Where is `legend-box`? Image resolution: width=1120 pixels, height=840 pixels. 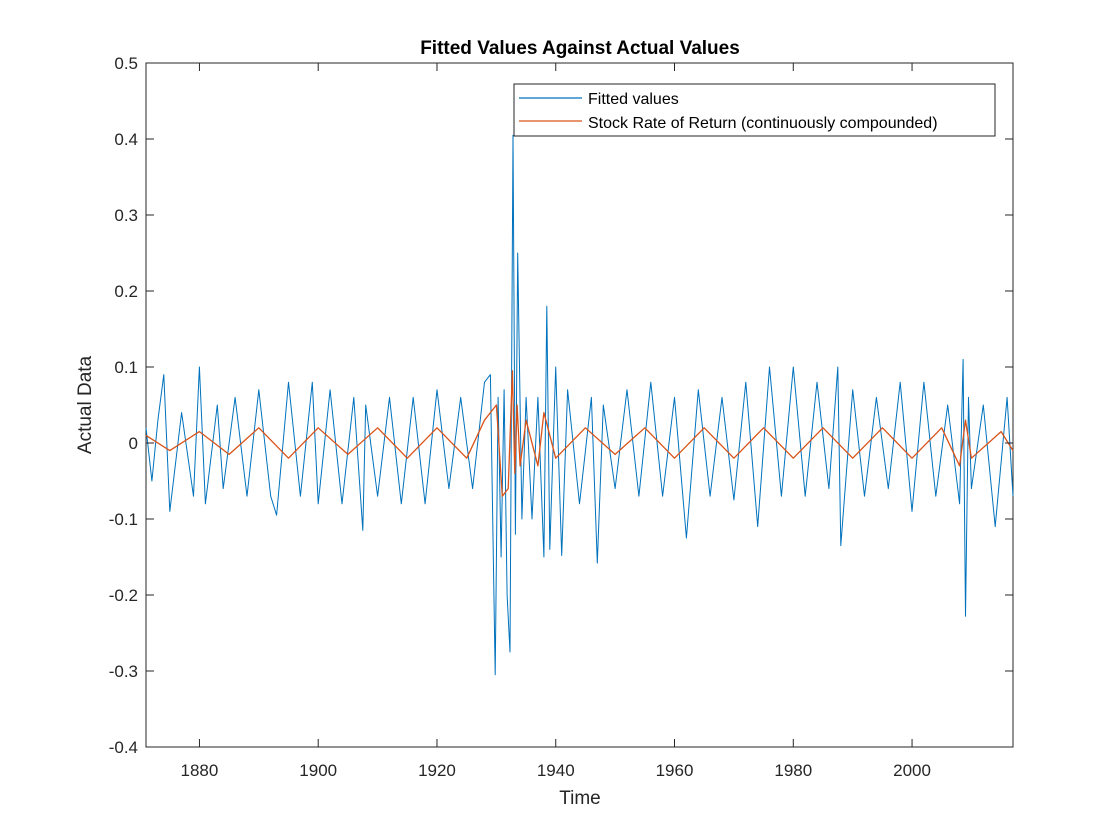 legend-box is located at coordinates (754, 110).